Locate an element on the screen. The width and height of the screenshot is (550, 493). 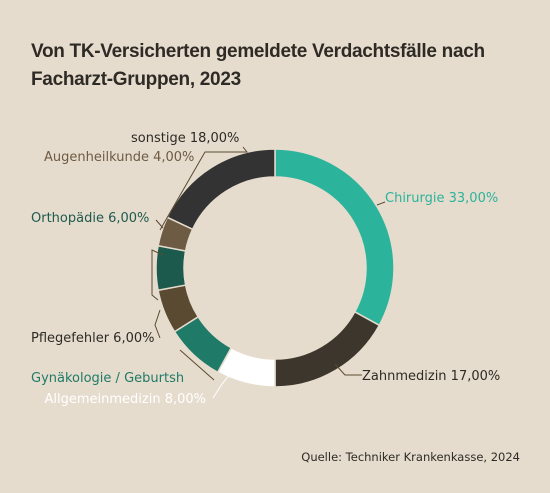
source-note: Quelle: Techniker Krankenkasse, 2024 is located at coordinates (410, 457).